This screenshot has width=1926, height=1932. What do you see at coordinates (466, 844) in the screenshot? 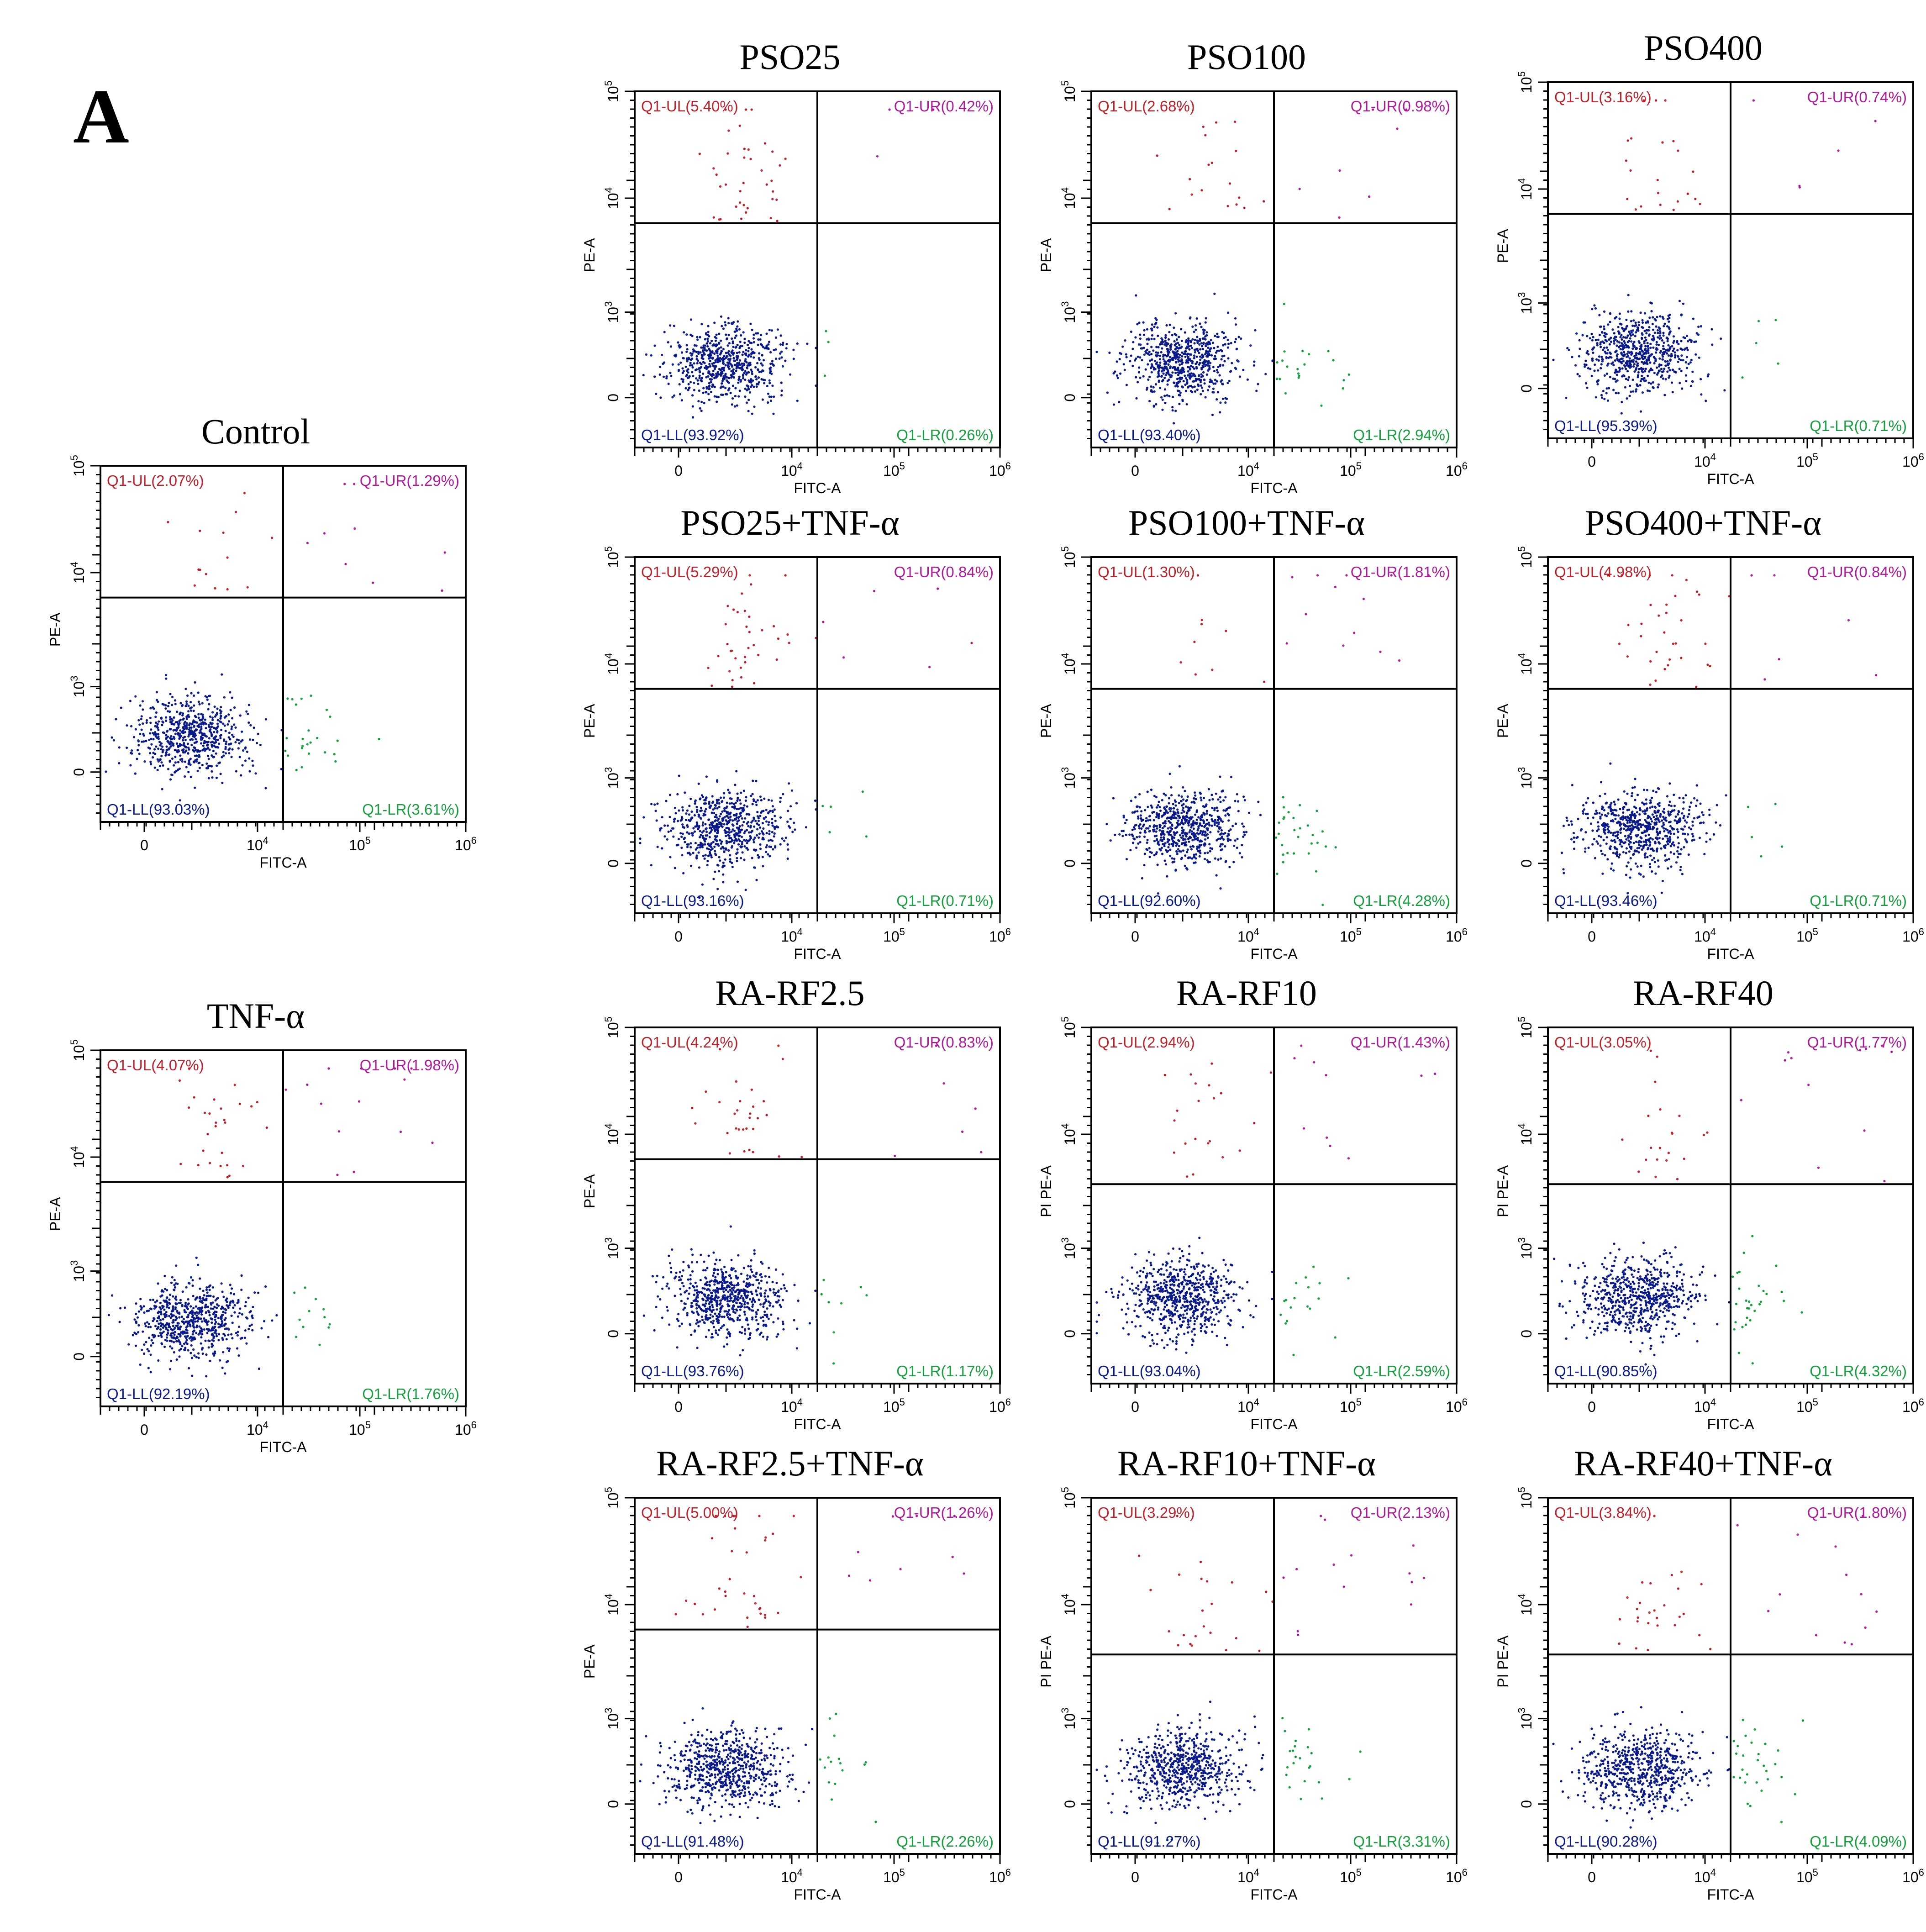
I see `x-tick-label: 106` at bounding box center [466, 844].